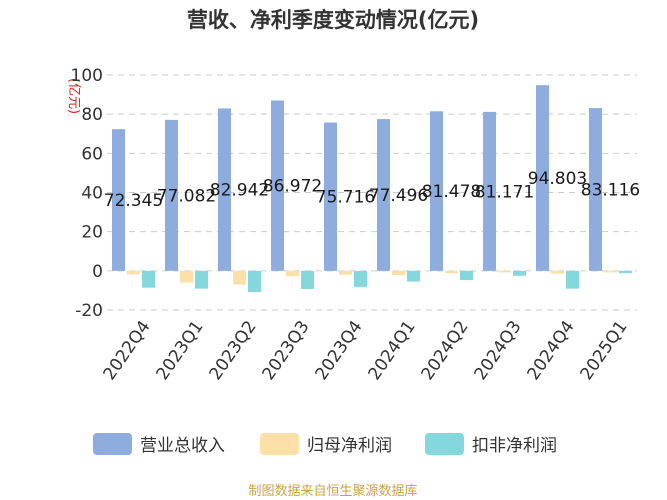 The height and width of the screenshot is (500, 667). I want to click on x-tick-label: 2024Q4, so click(551, 350).